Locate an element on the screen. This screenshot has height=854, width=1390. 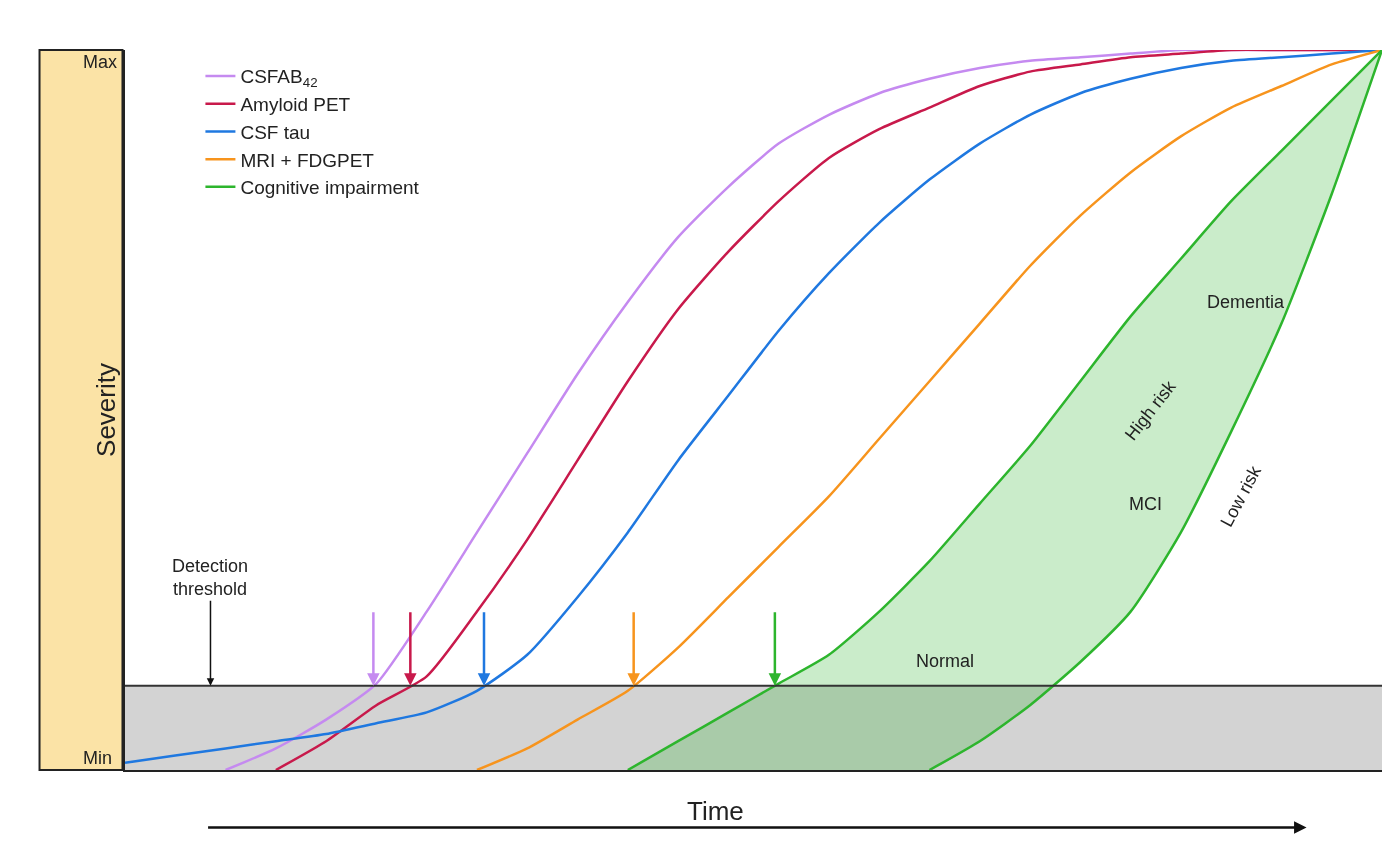
legend-label: CSF tau is located at coordinates (275, 132).